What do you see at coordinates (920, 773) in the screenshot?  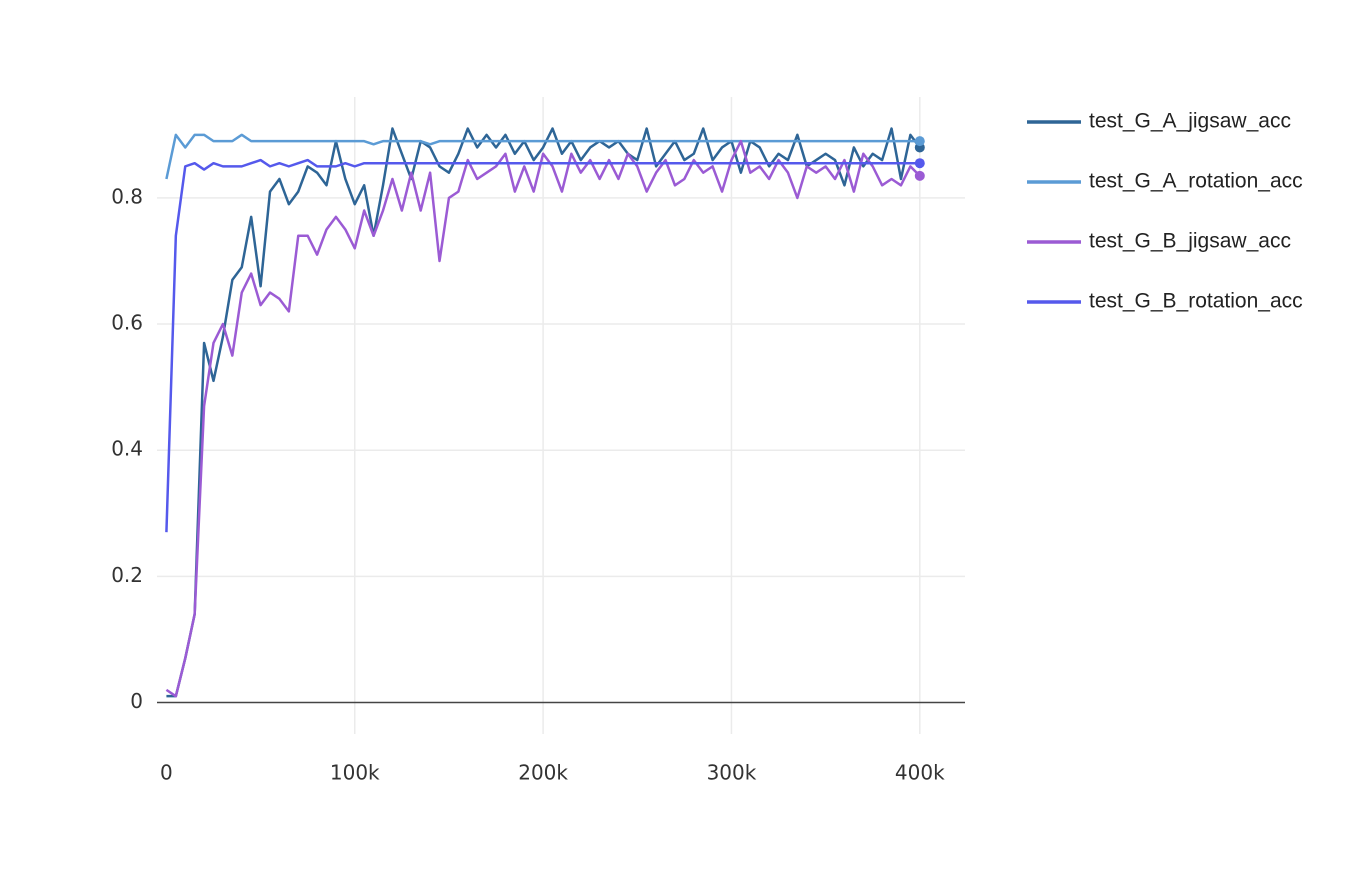 I see `x-tick-label: 400k` at bounding box center [920, 773].